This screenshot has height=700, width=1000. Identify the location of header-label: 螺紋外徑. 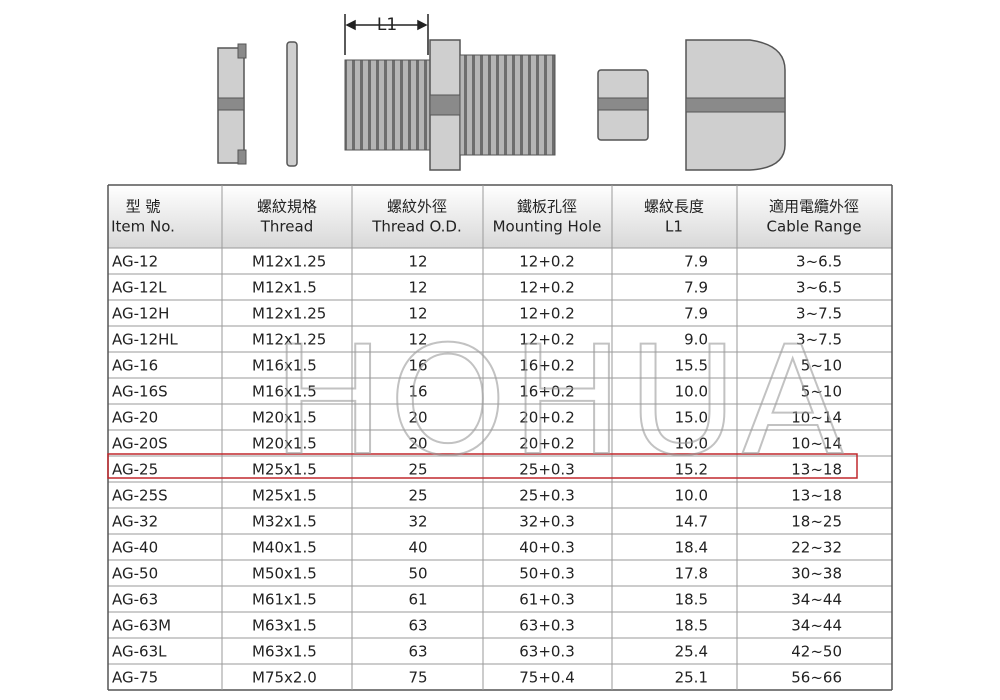
(417, 207).